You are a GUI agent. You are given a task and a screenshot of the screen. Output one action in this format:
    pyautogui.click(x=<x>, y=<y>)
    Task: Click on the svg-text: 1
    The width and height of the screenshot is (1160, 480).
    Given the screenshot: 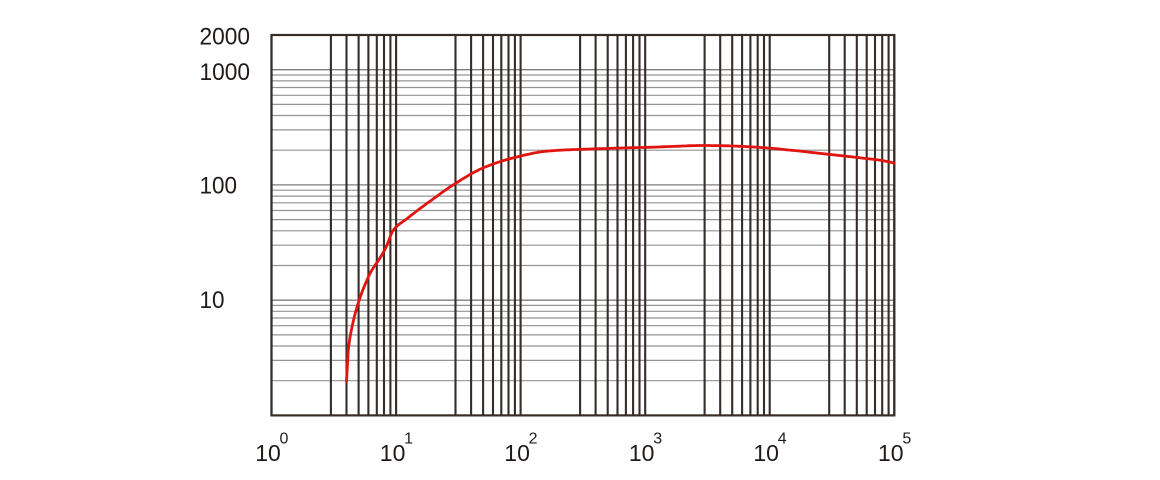 What is the action you would take?
    pyautogui.click(x=408, y=439)
    